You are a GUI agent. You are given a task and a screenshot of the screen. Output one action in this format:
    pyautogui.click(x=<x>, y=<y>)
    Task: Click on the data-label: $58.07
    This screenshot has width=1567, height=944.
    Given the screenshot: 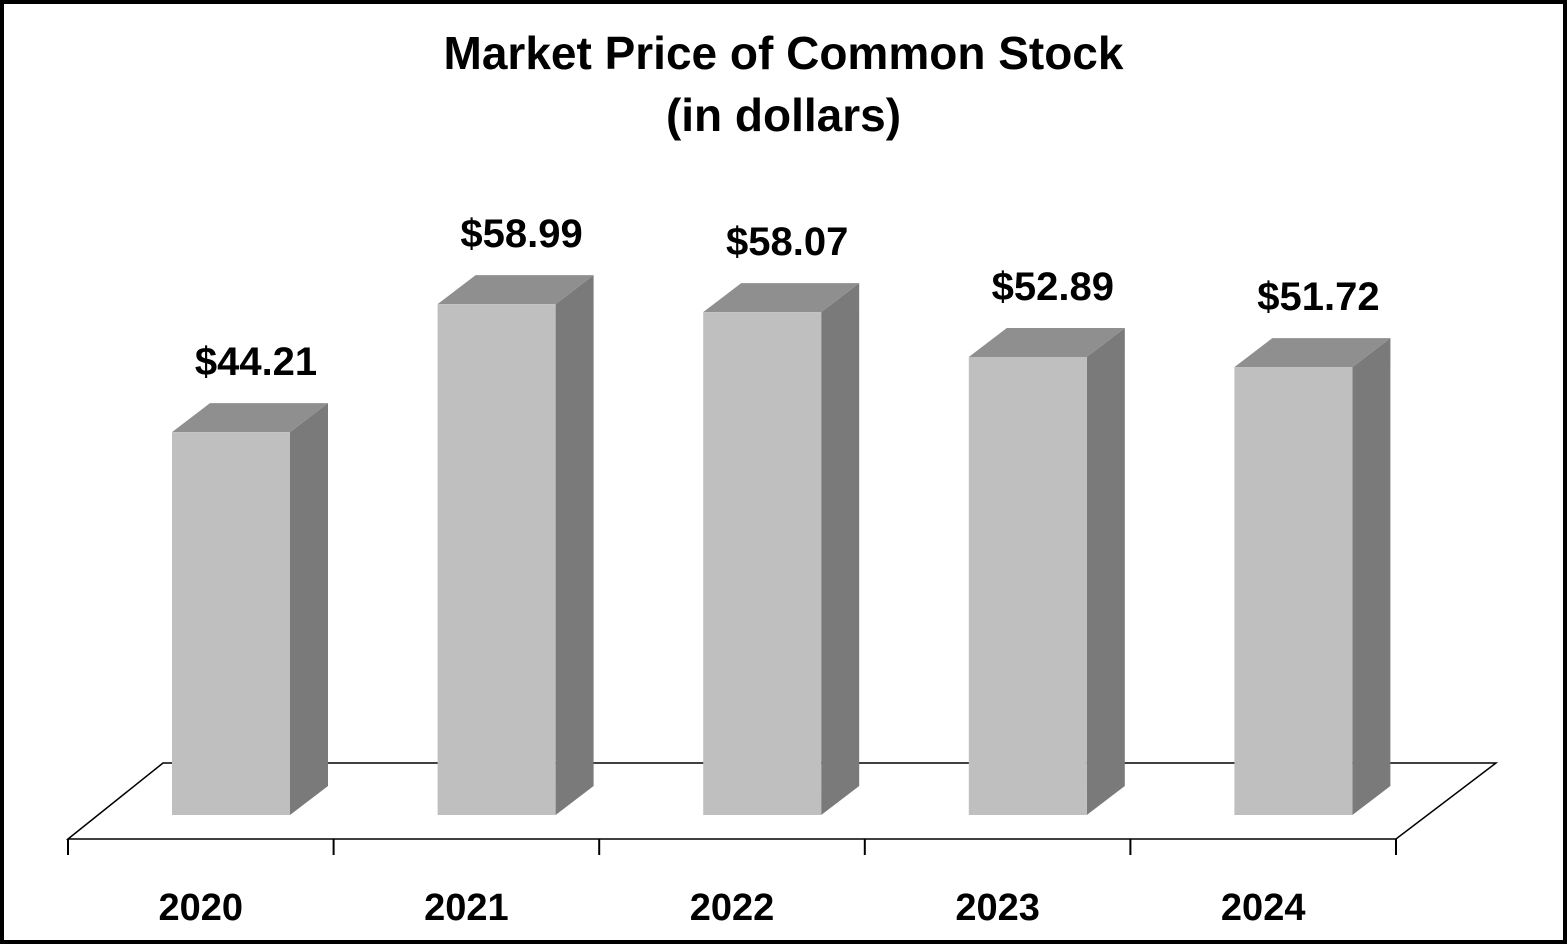 What is the action you would take?
    pyautogui.click(x=787, y=242)
    